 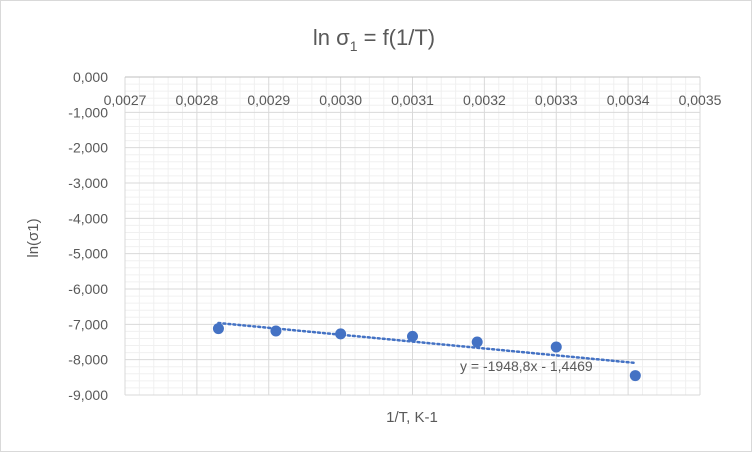 What do you see at coordinates (268, 100) in the screenshot?
I see `x-tick-label: 0,0029` at bounding box center [268, 100].